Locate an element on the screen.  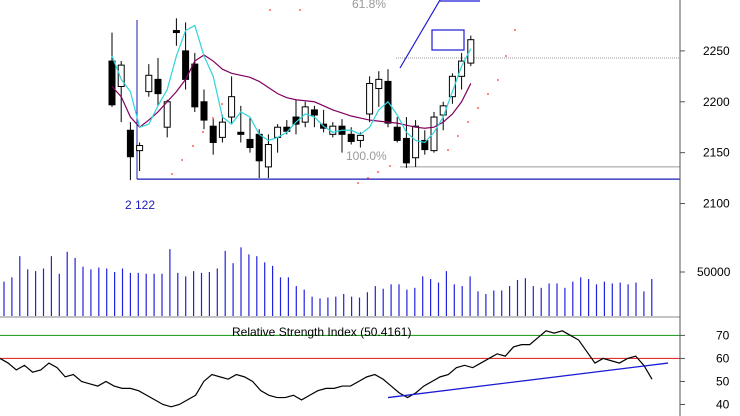
rsi-title: Relative Strength Index (50.4161) is located at coordinates (321, 332).